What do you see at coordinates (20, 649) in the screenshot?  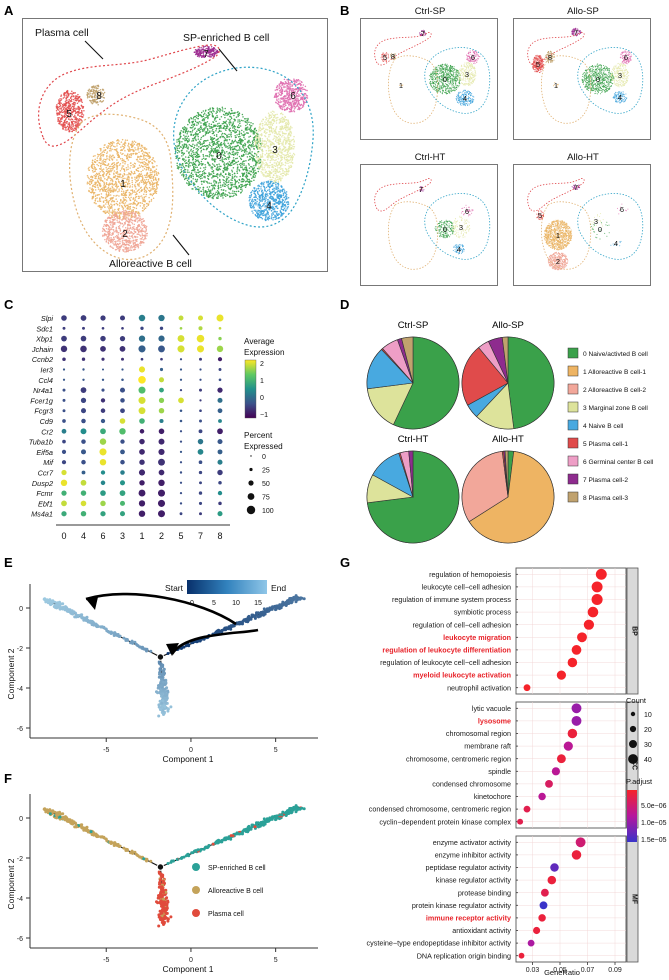 I see `y-tick-label: -2` at bounding box center [20, 649].